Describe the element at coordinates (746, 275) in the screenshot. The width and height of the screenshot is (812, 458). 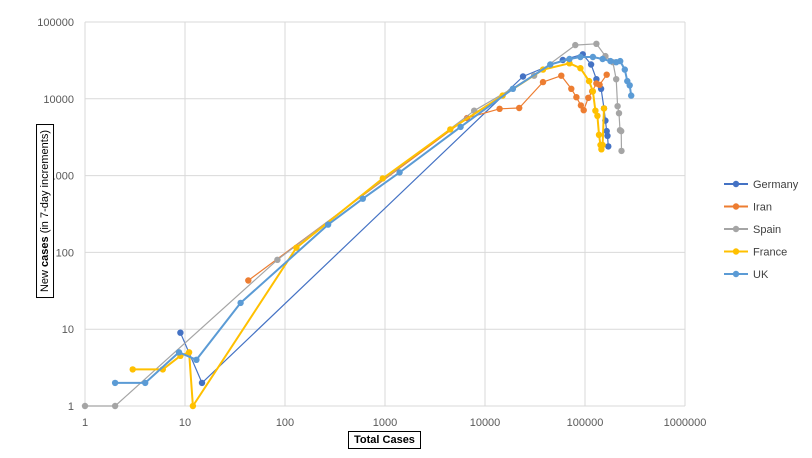
I see `legend-item-uk: UK` at that location.